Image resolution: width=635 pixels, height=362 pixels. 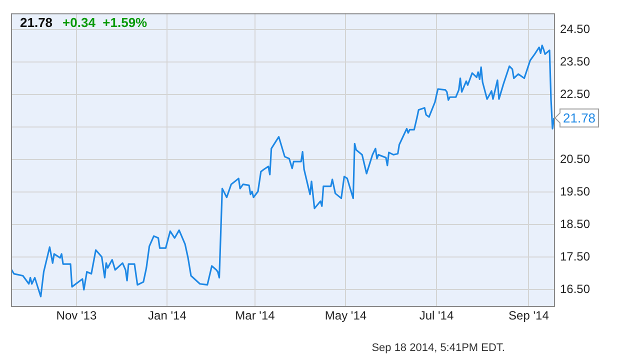 I want to click on x-tick-label: Nov '13, so click(x=76, y=315).